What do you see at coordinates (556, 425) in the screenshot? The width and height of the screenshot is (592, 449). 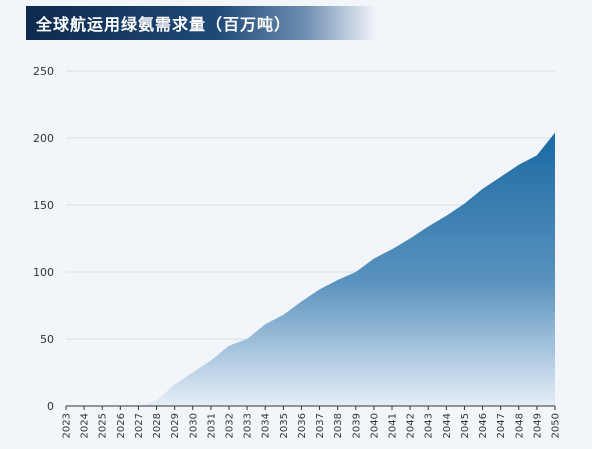 I see `x-tick-label-2050: 2050` at bounding box center [556, 425].